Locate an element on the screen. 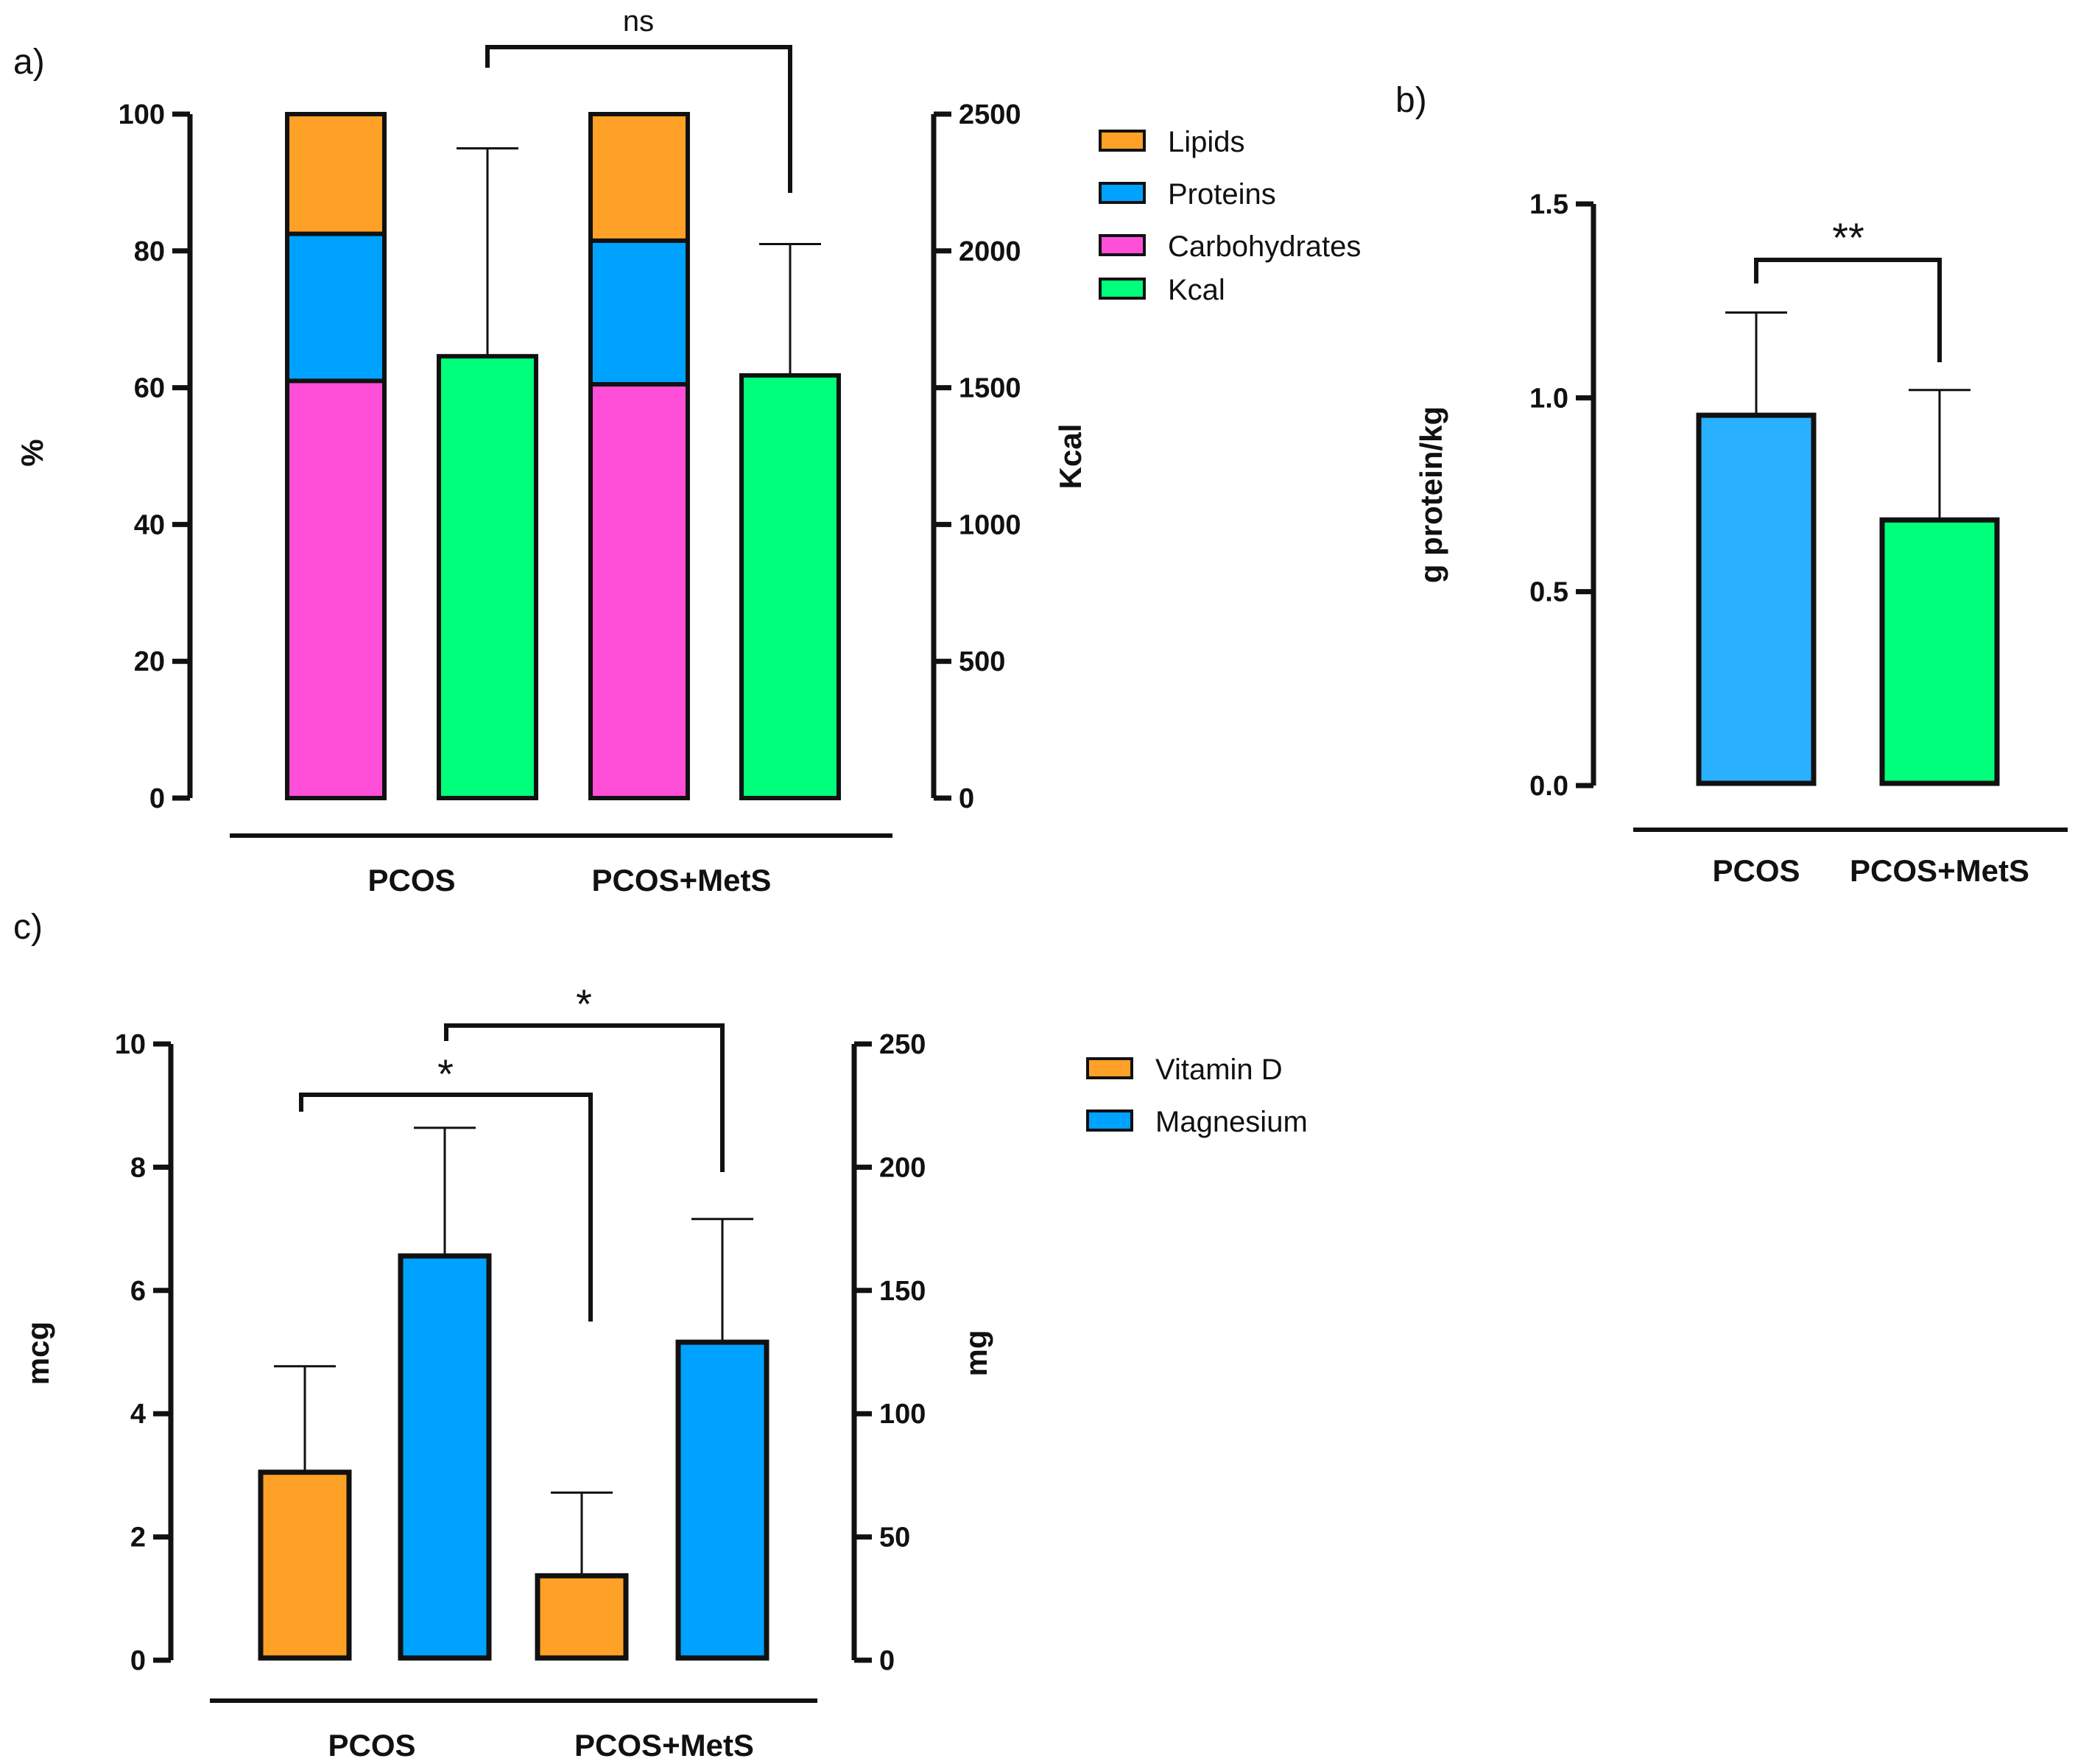 Image resolution: width=2078 pixels, height=1764 pixels. panel-a-left-tick-label: 60 is located at coordinates (149, 388).